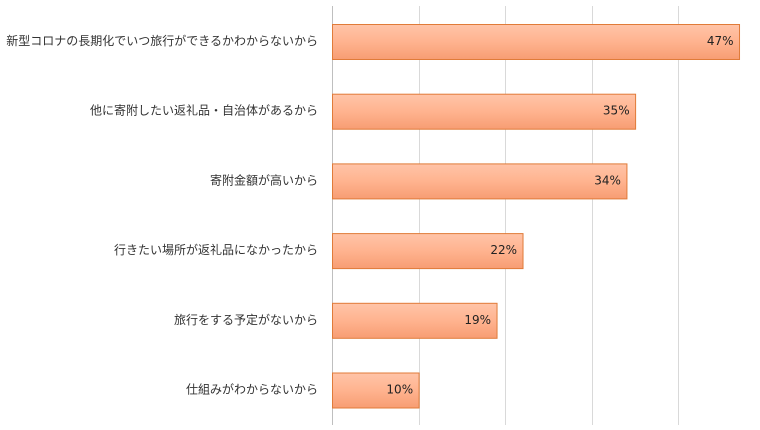 This screenshot has height=430, width=760. What do you see at coordinates (216, 249) in the screenshot?
I see `category-label: 行きたい場所が返礼品になかったから` at bounding box center [216, 249].